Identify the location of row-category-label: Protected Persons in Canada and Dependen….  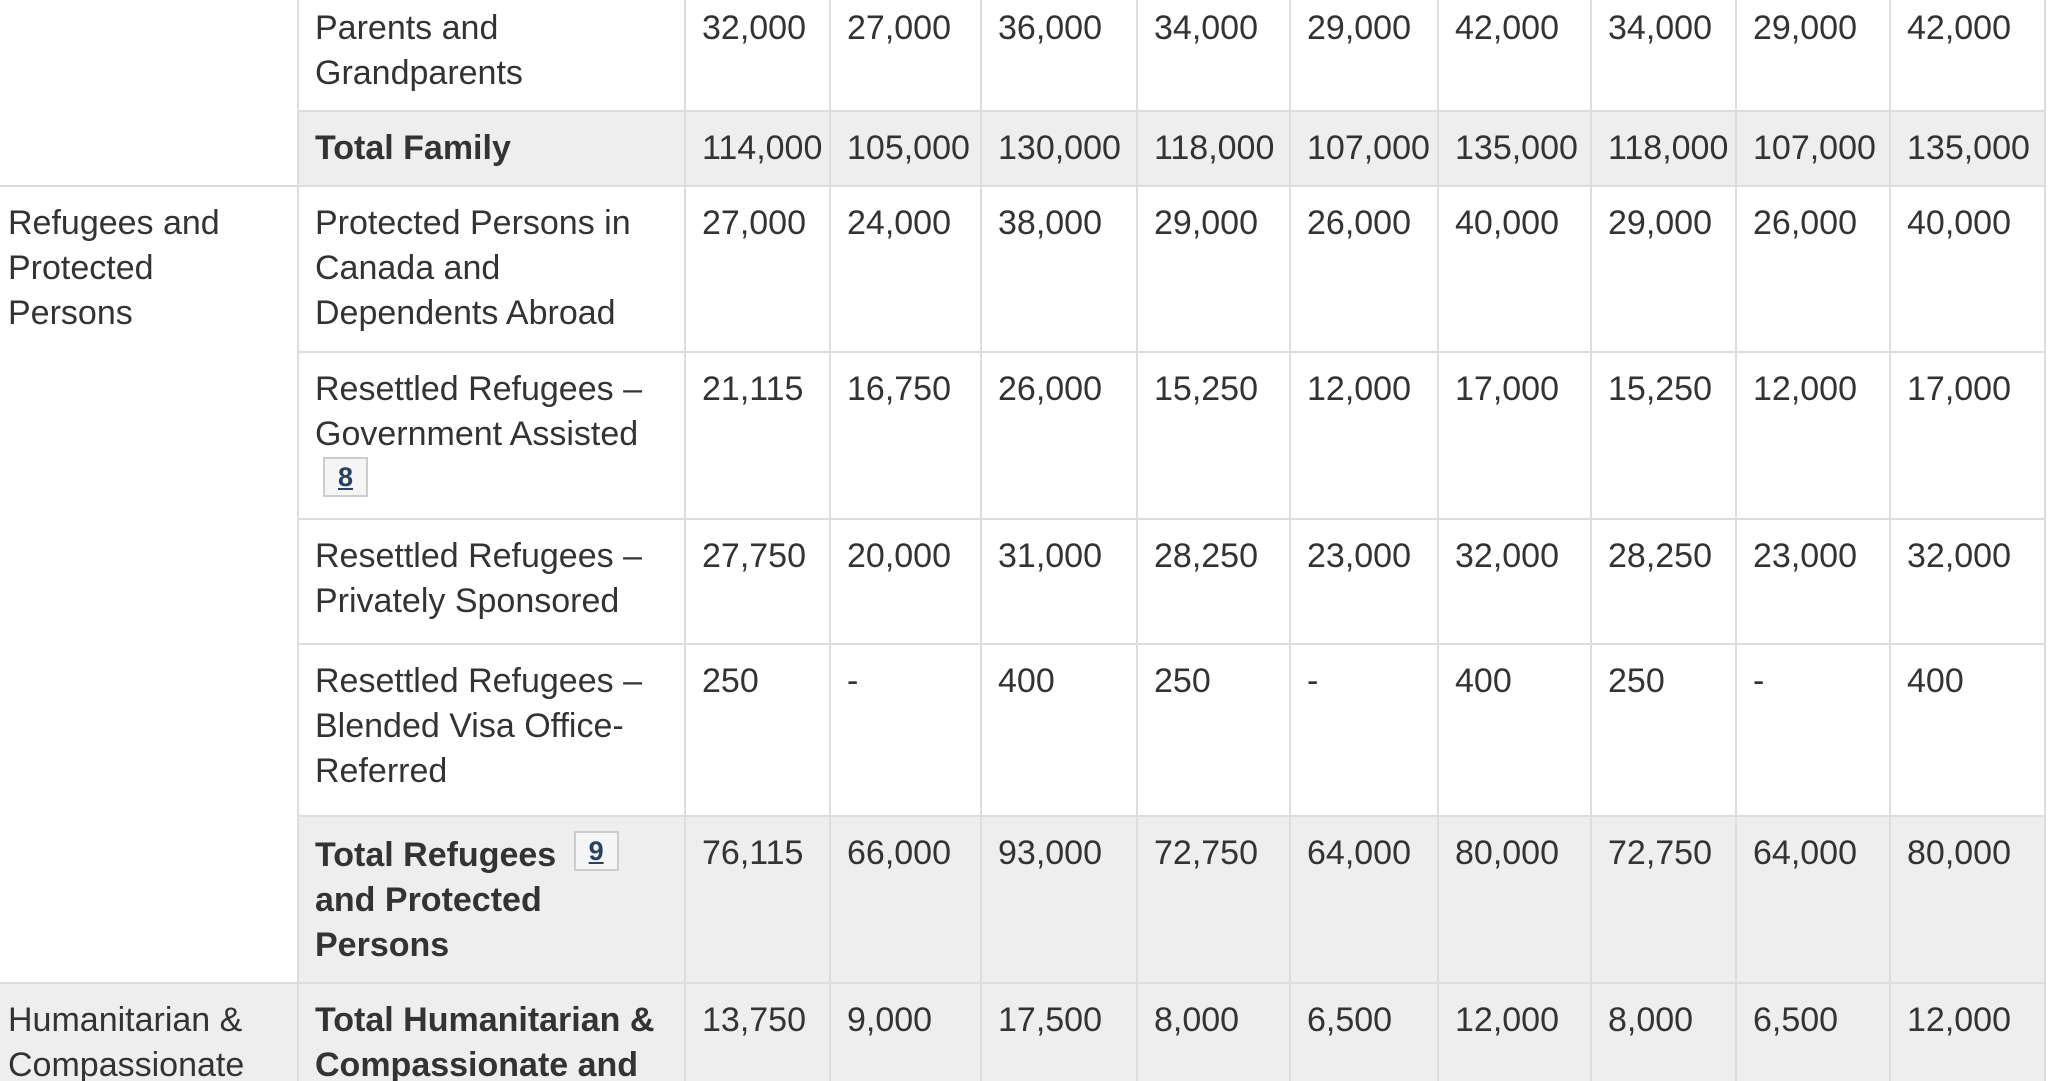
(473, 268).